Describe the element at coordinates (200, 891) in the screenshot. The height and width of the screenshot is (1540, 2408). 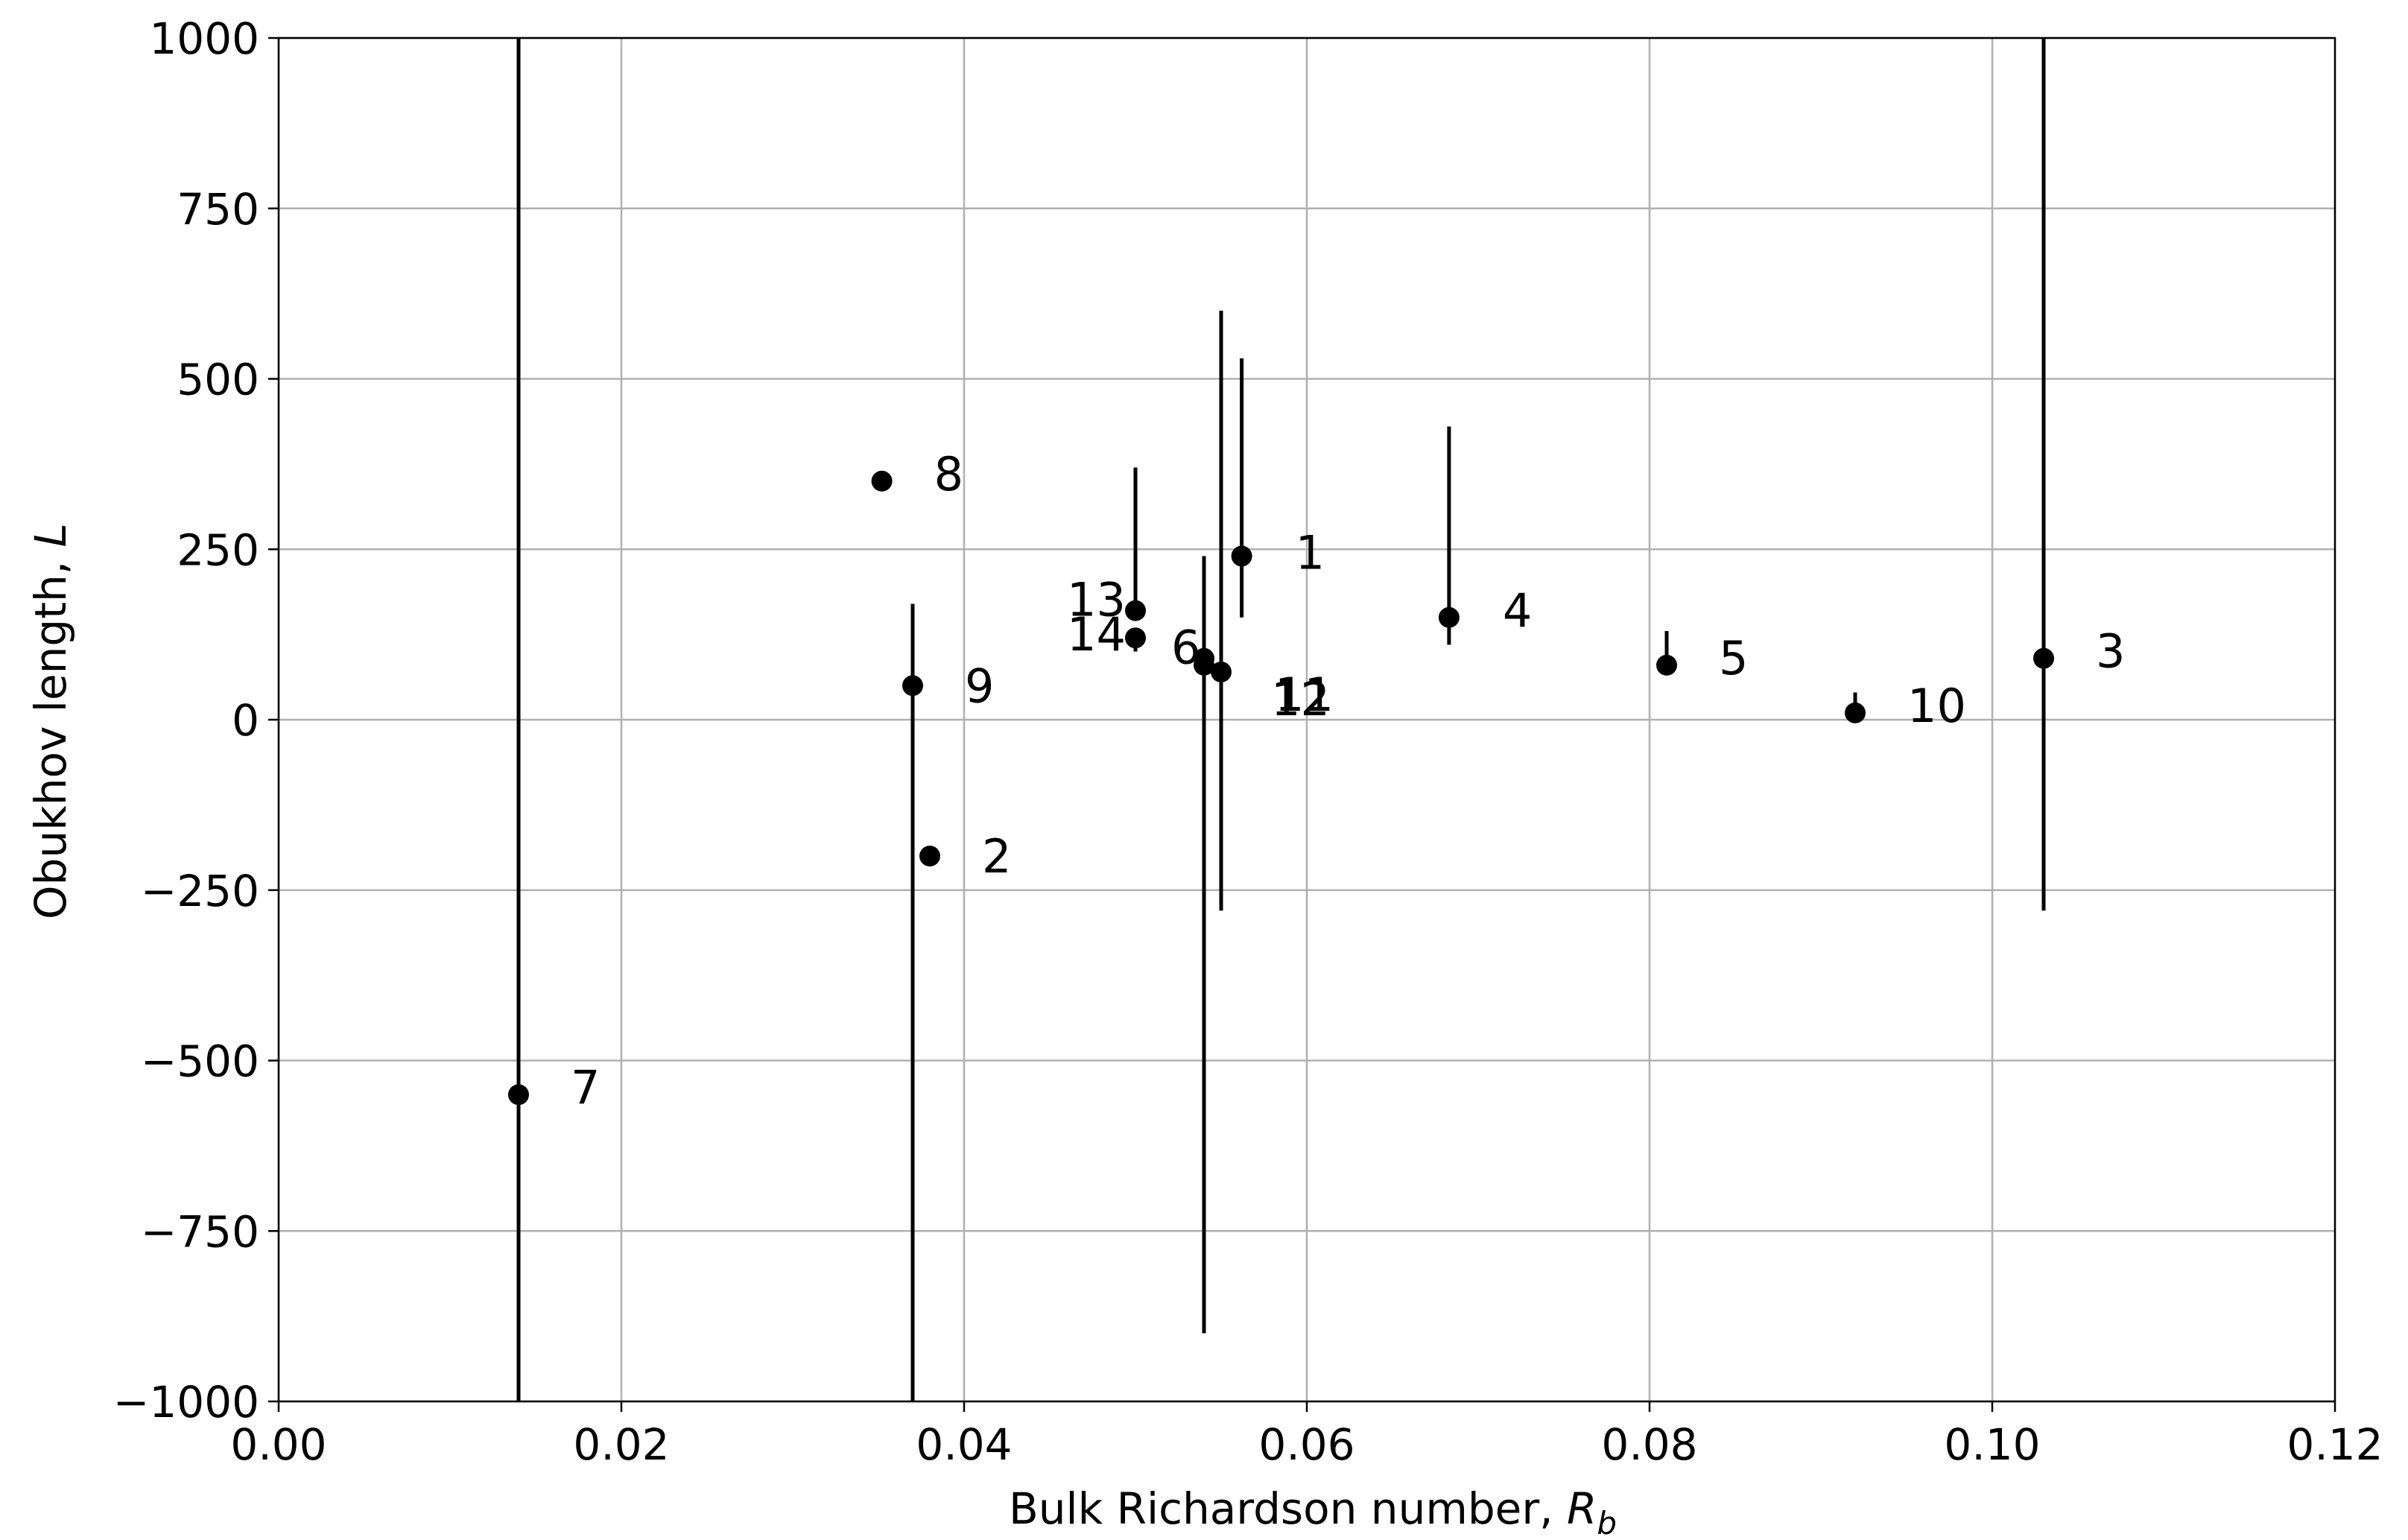
I see `y-tick-label: −250` at that location.